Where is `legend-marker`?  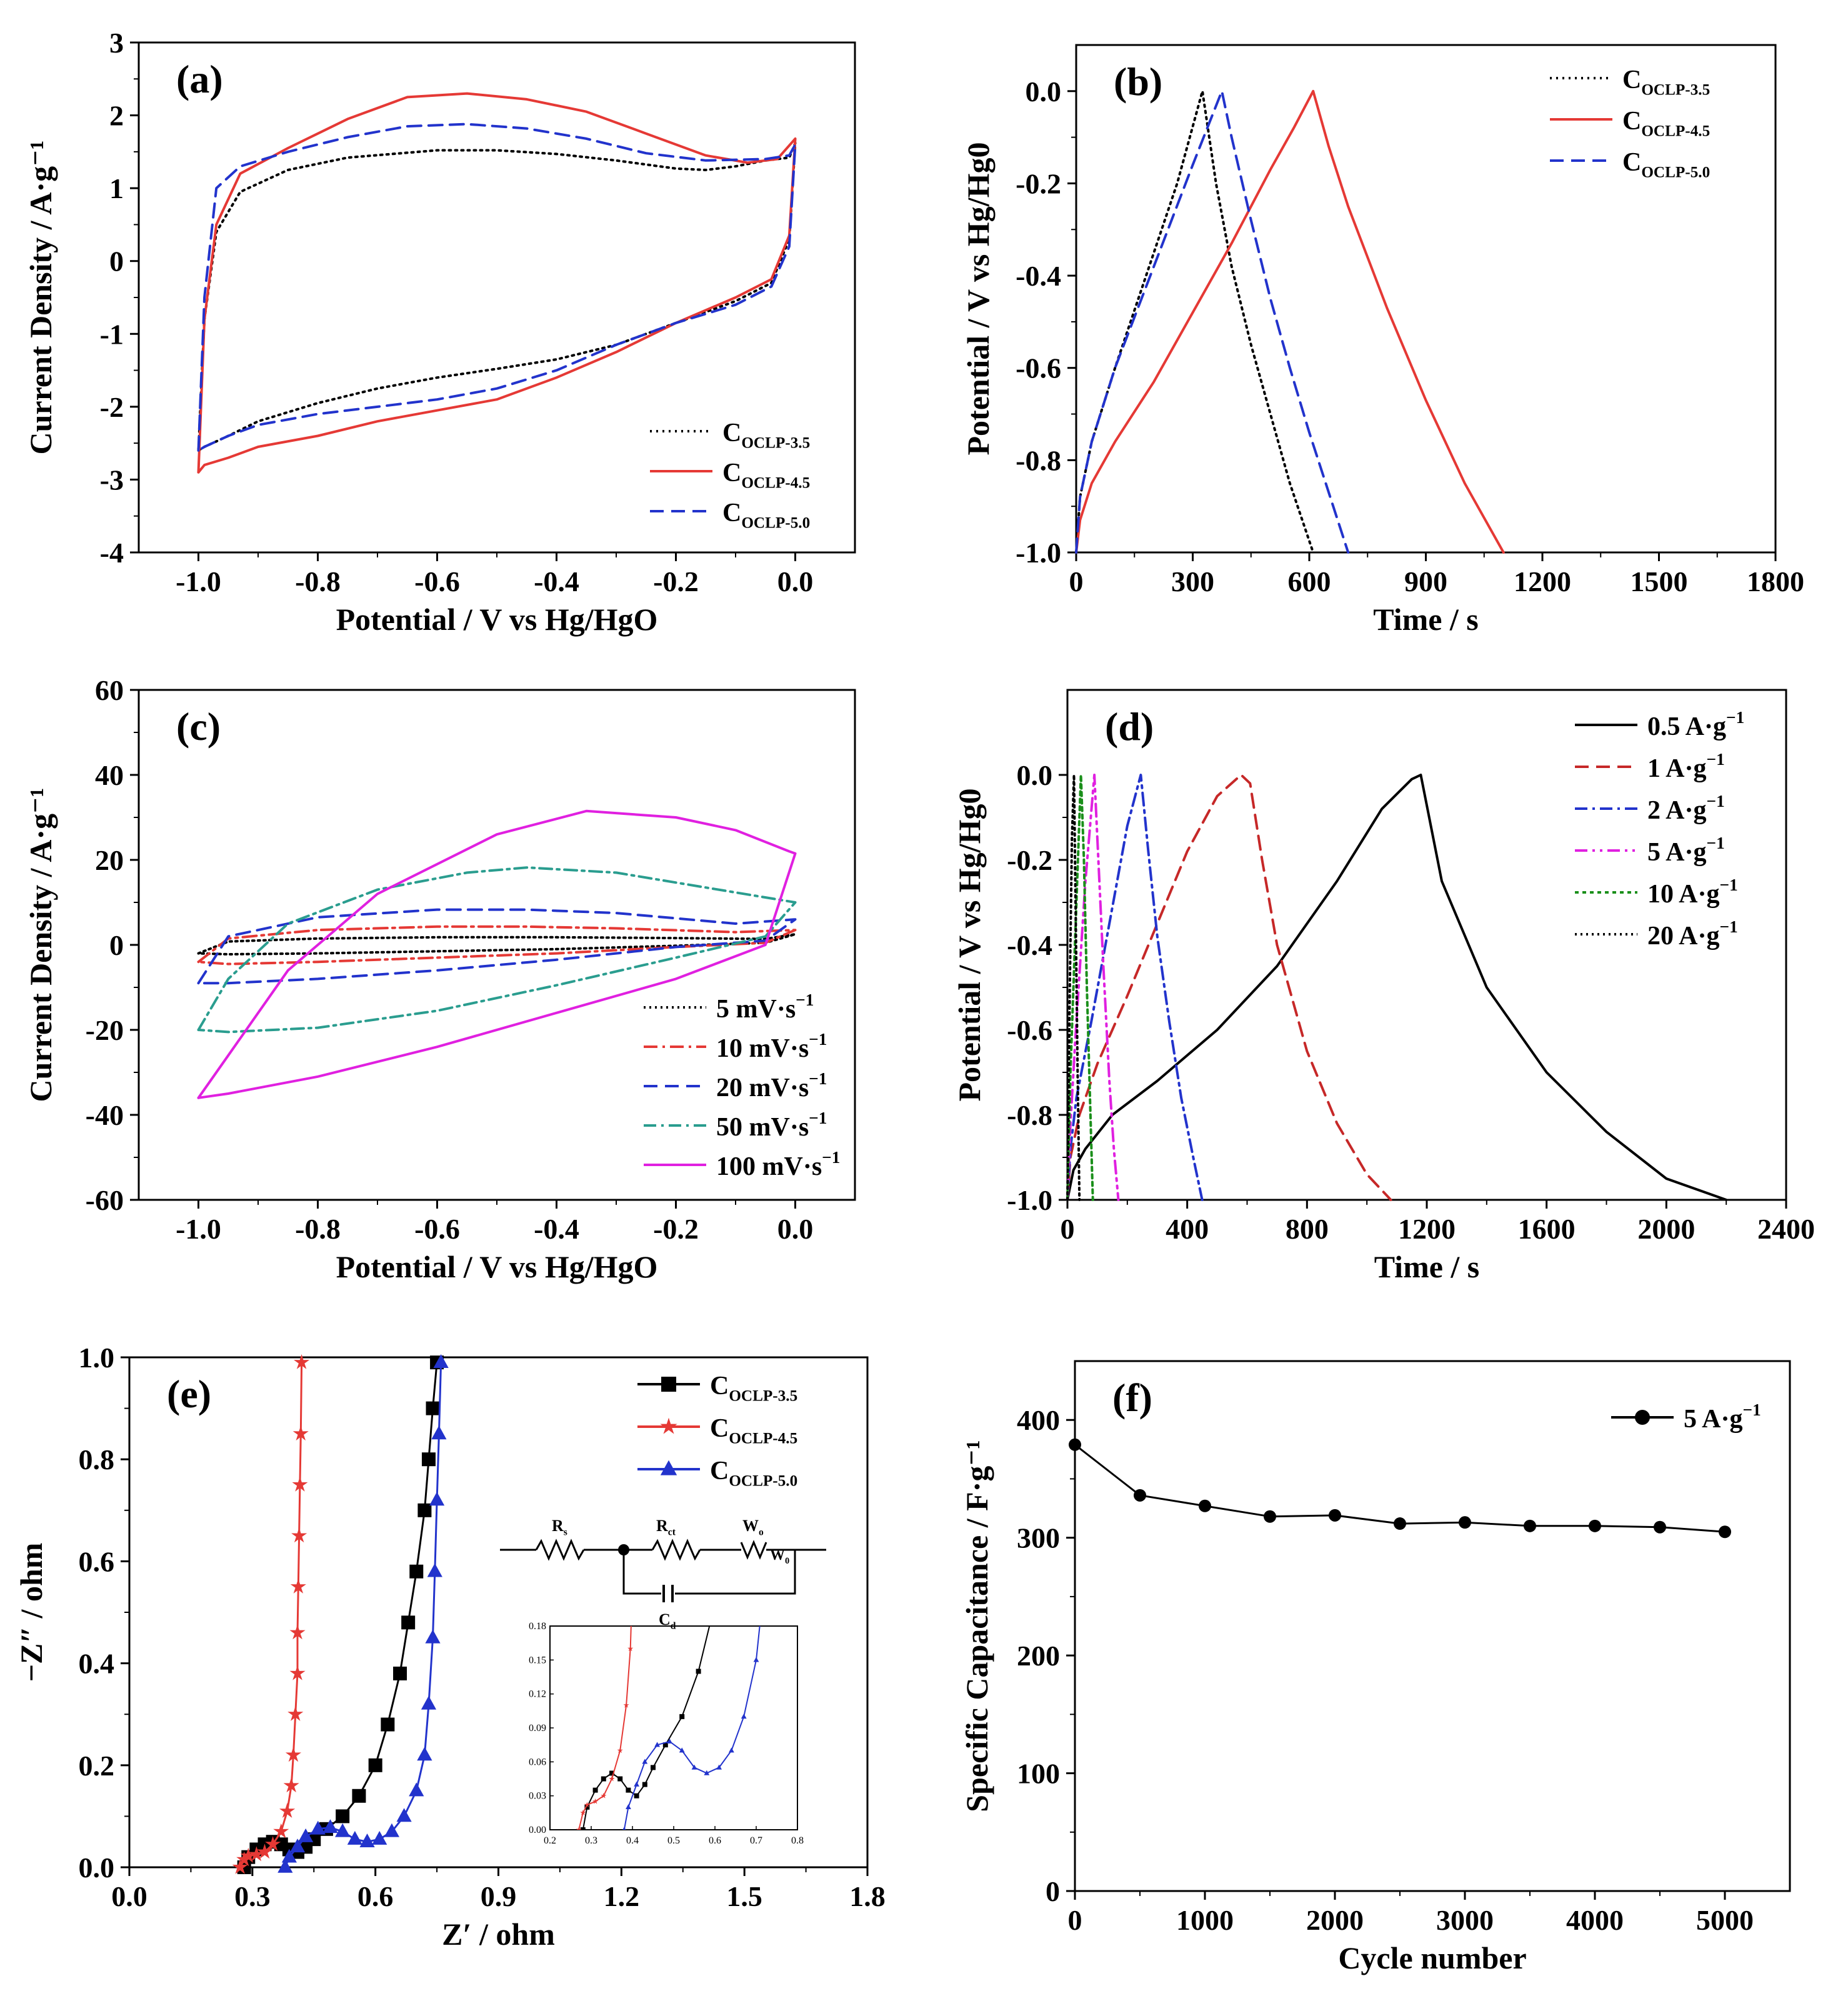
legend-marker is located at coordinates (668, 1384).